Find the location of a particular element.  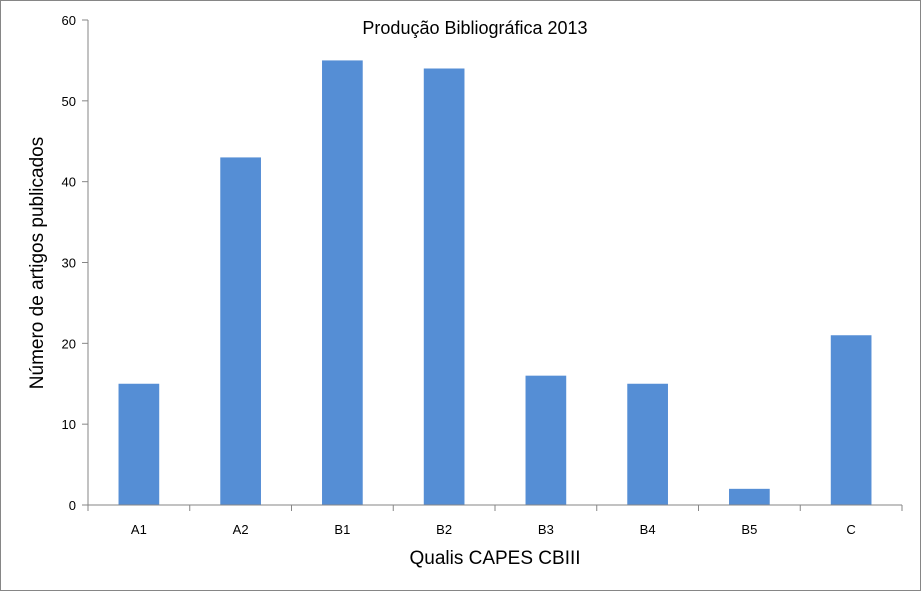

x-tick-label: B5 is located at coordinates (749, 529).